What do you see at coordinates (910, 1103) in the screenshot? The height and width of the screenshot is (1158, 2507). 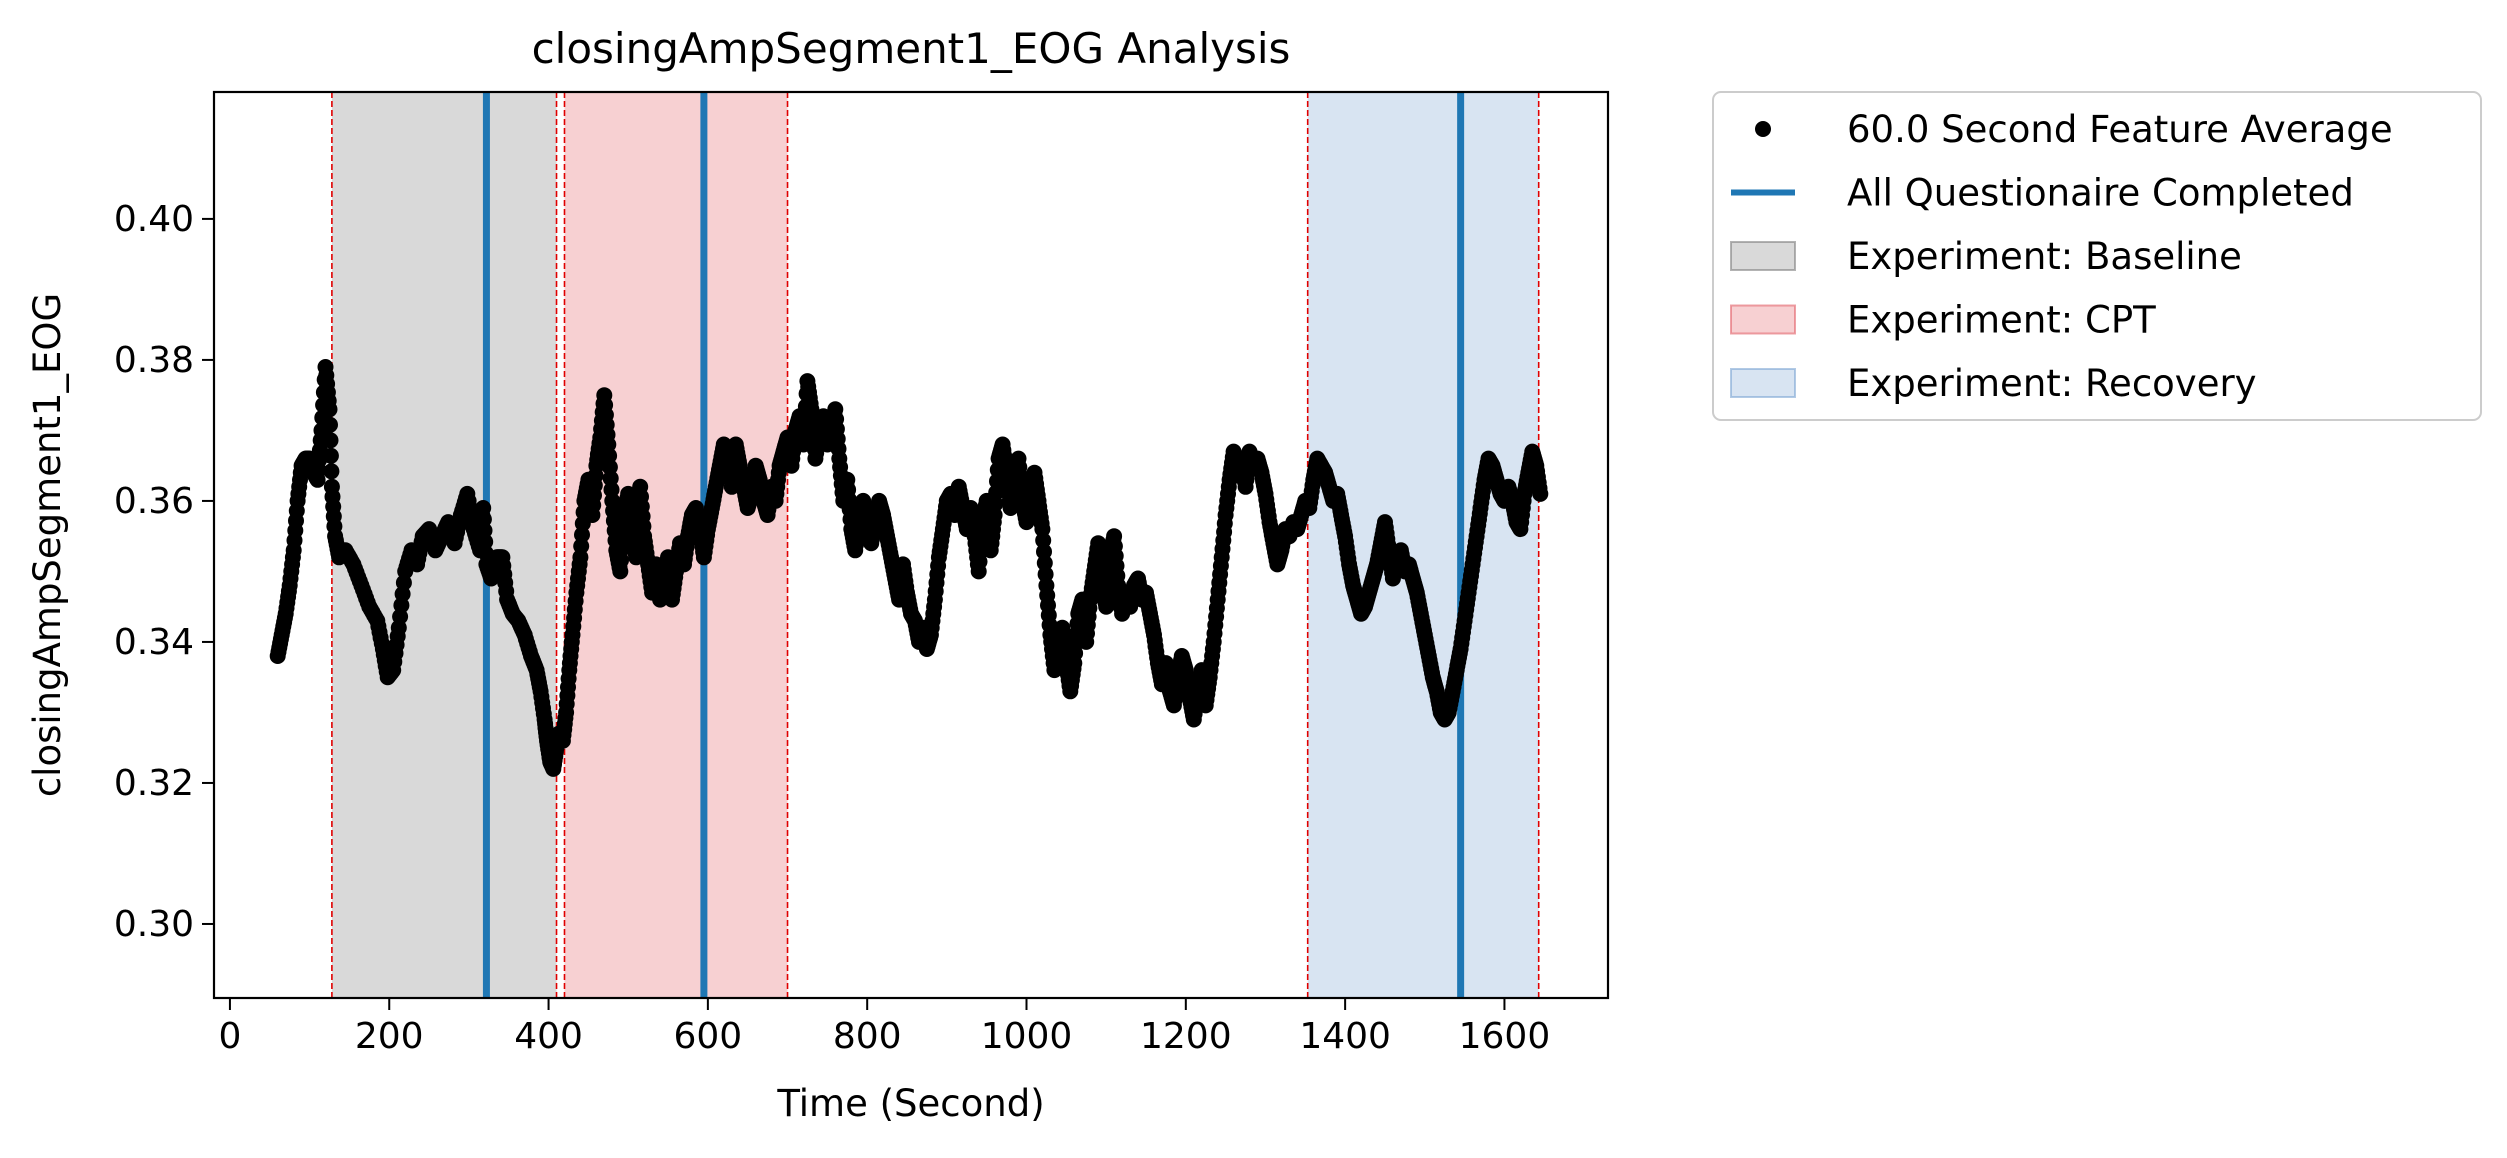 I see `x-axis-label: Time (Second)` at bounding box center [910, 1103].